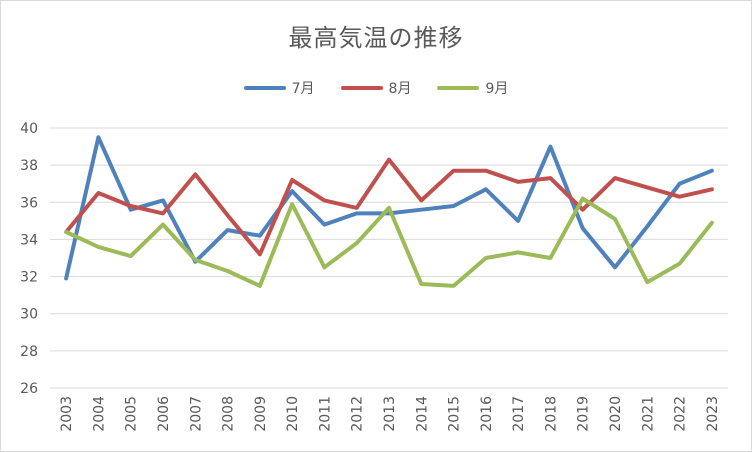 This screenshot has width=752, height=452. I want to click on chart-legend: 7月 8月 9月, so click(376, 88).